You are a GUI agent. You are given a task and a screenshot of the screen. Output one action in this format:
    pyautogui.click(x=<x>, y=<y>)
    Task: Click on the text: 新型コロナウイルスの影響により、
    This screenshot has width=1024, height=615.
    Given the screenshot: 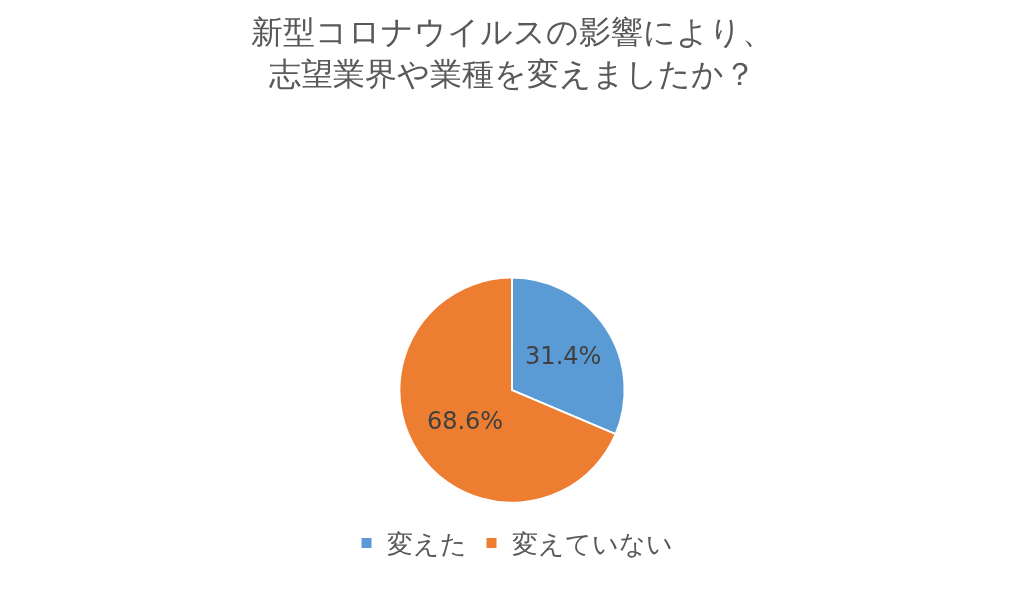 What is the action you would take?
    pyautogui.click(x=512, y=32)
    